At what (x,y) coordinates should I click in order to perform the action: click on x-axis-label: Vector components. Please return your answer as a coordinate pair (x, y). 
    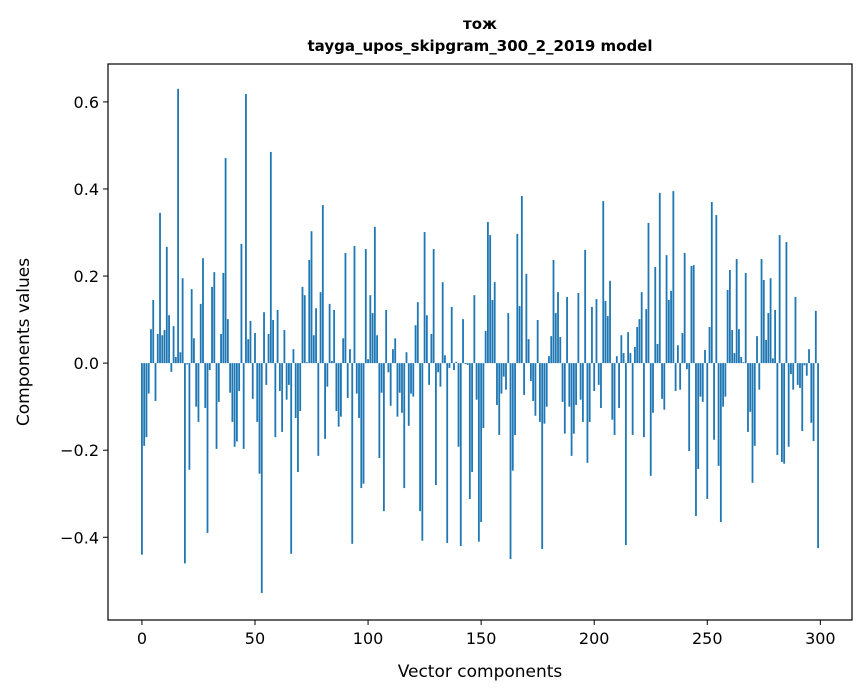
    Looking at the image, I should click on (480, 672).